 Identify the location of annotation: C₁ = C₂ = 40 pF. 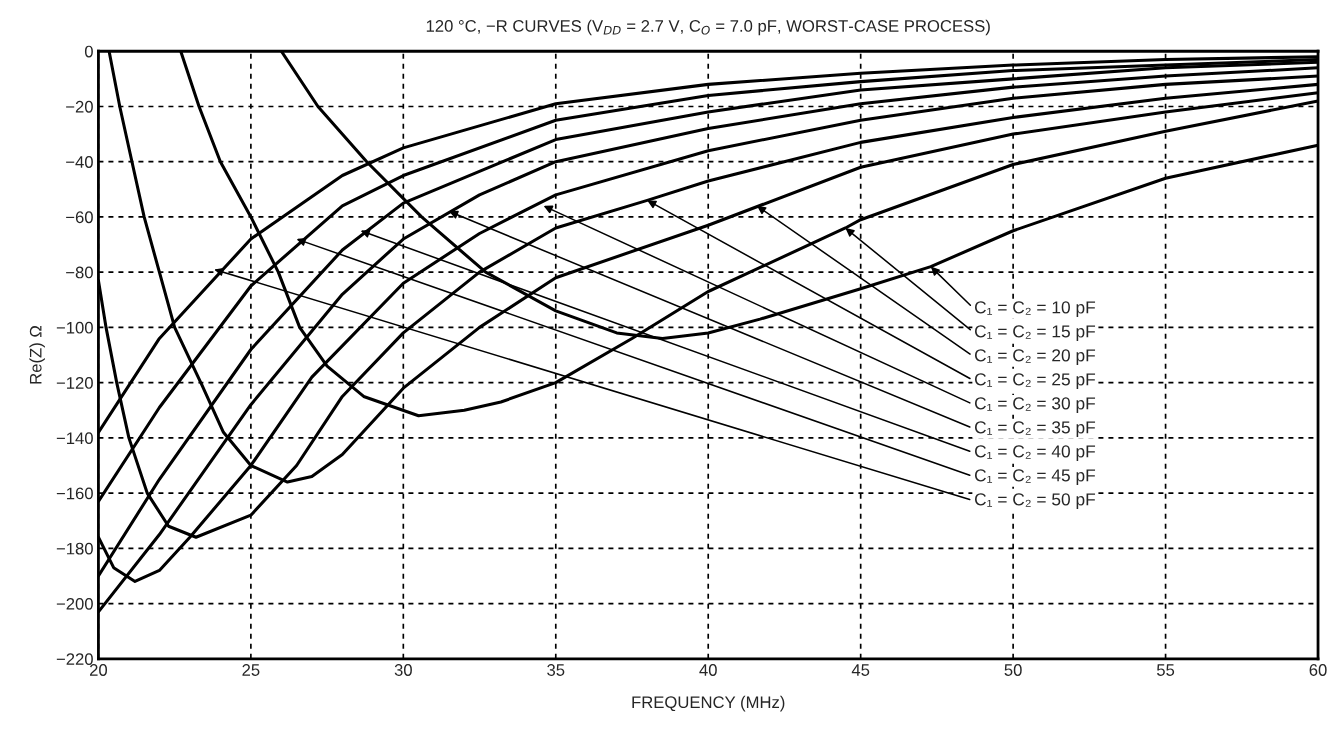
(1035, 453).